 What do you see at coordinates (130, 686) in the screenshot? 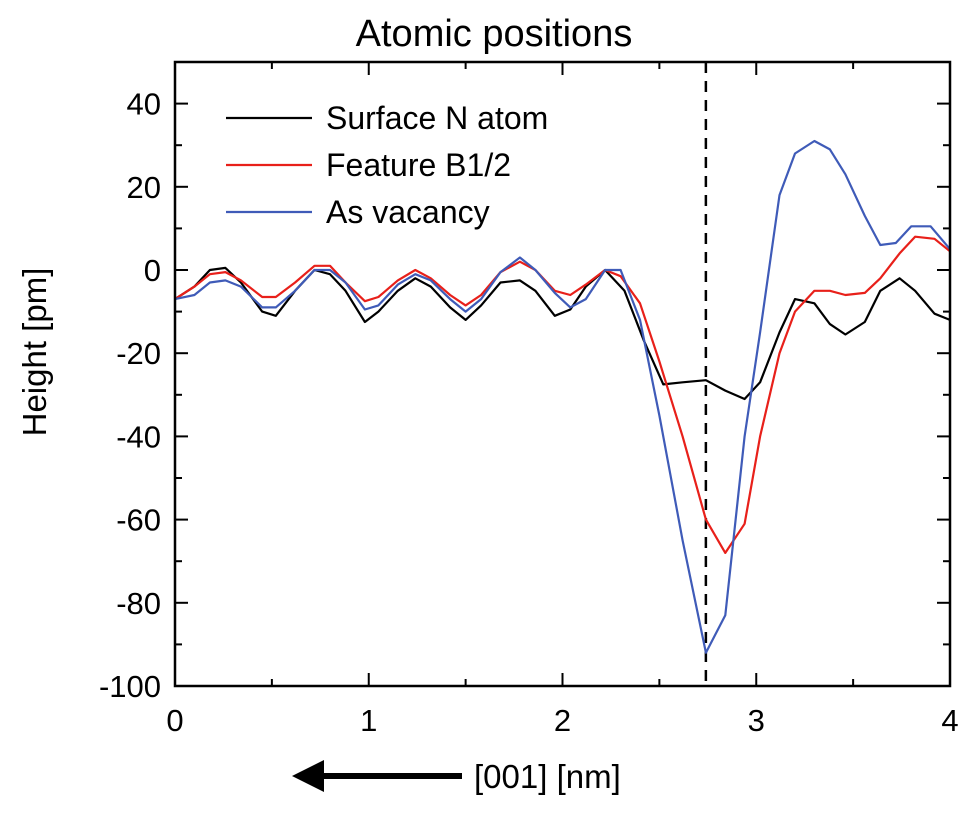
I see `y-tick-label: -100` at bounding box center [130, 686].